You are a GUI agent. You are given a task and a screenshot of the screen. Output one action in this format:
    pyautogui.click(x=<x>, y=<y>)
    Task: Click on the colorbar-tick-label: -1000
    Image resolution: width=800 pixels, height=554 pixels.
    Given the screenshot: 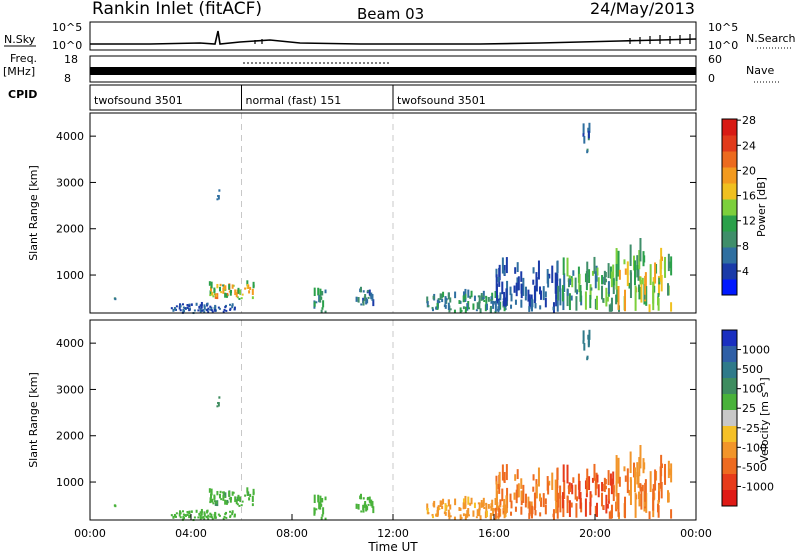 What is the action you would take?
    pyautogui.click(x=758, y=486)
    